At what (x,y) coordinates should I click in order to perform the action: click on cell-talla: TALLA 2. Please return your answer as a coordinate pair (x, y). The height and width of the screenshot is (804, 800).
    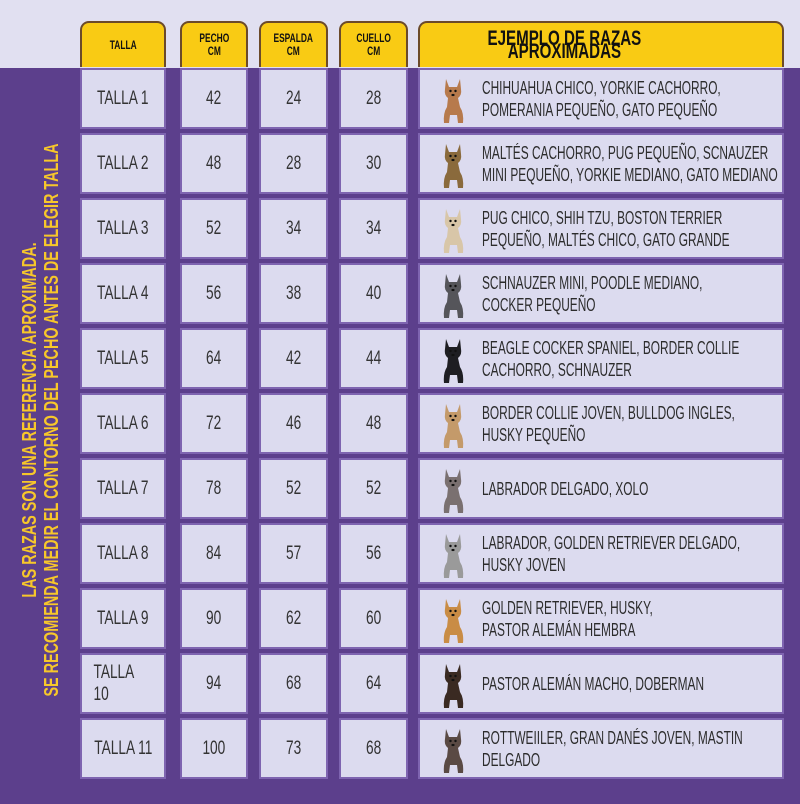
    Looking at the image, I should click on (123, 163).